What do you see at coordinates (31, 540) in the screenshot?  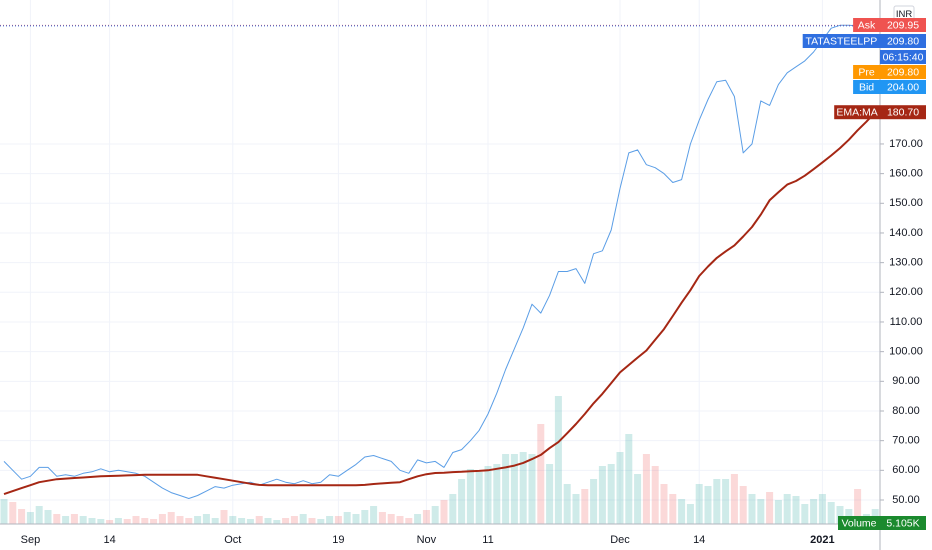 I see `x-tick-label: Sep` at bounding box center [31, 540].